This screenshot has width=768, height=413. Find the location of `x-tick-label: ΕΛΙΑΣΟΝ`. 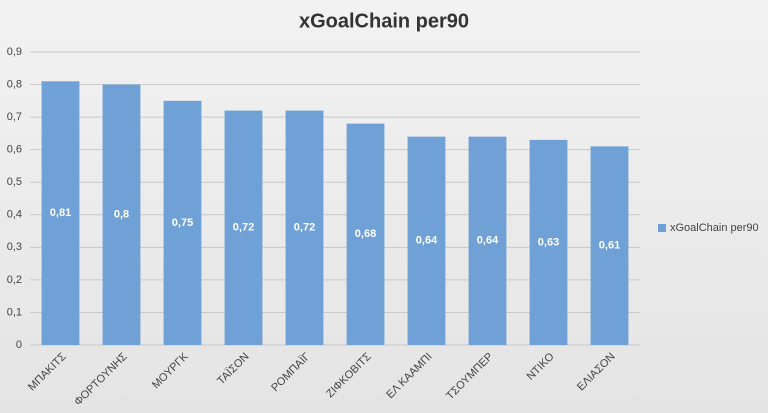

x-tick-label: ΕΛΙΑΣΟΝ is located at coordinates (596, 372).